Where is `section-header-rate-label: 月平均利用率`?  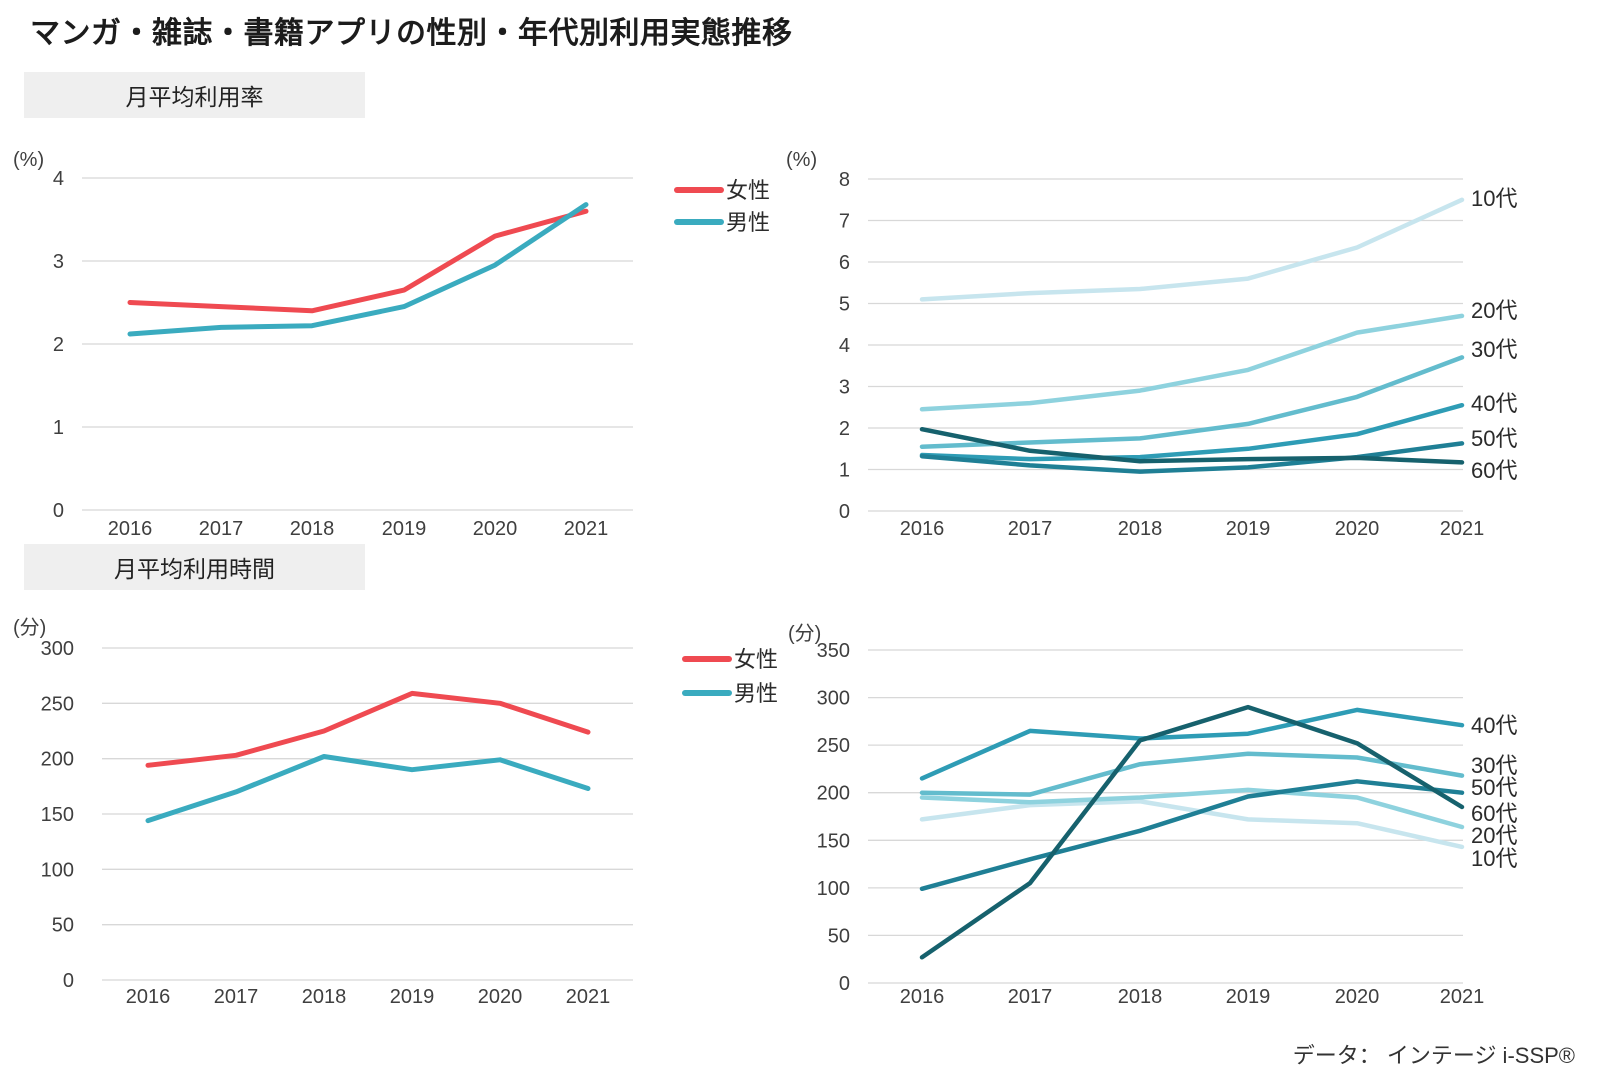 section-header-rate-label: 月平均利用率 is located at coordinates (194, 97).